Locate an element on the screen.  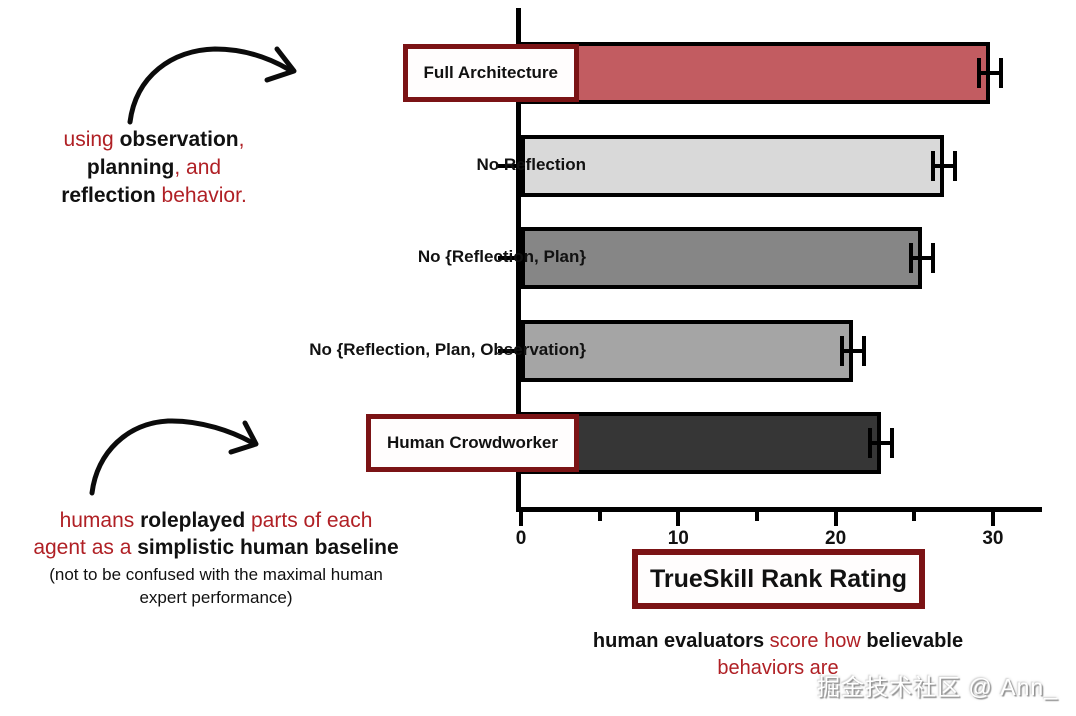
x-tick-label-30: 30 is located at coordinates (993, 538).